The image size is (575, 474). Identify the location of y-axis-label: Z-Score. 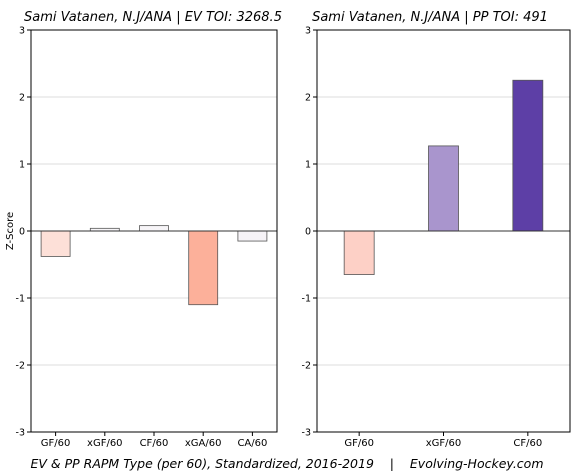
(10, 231).